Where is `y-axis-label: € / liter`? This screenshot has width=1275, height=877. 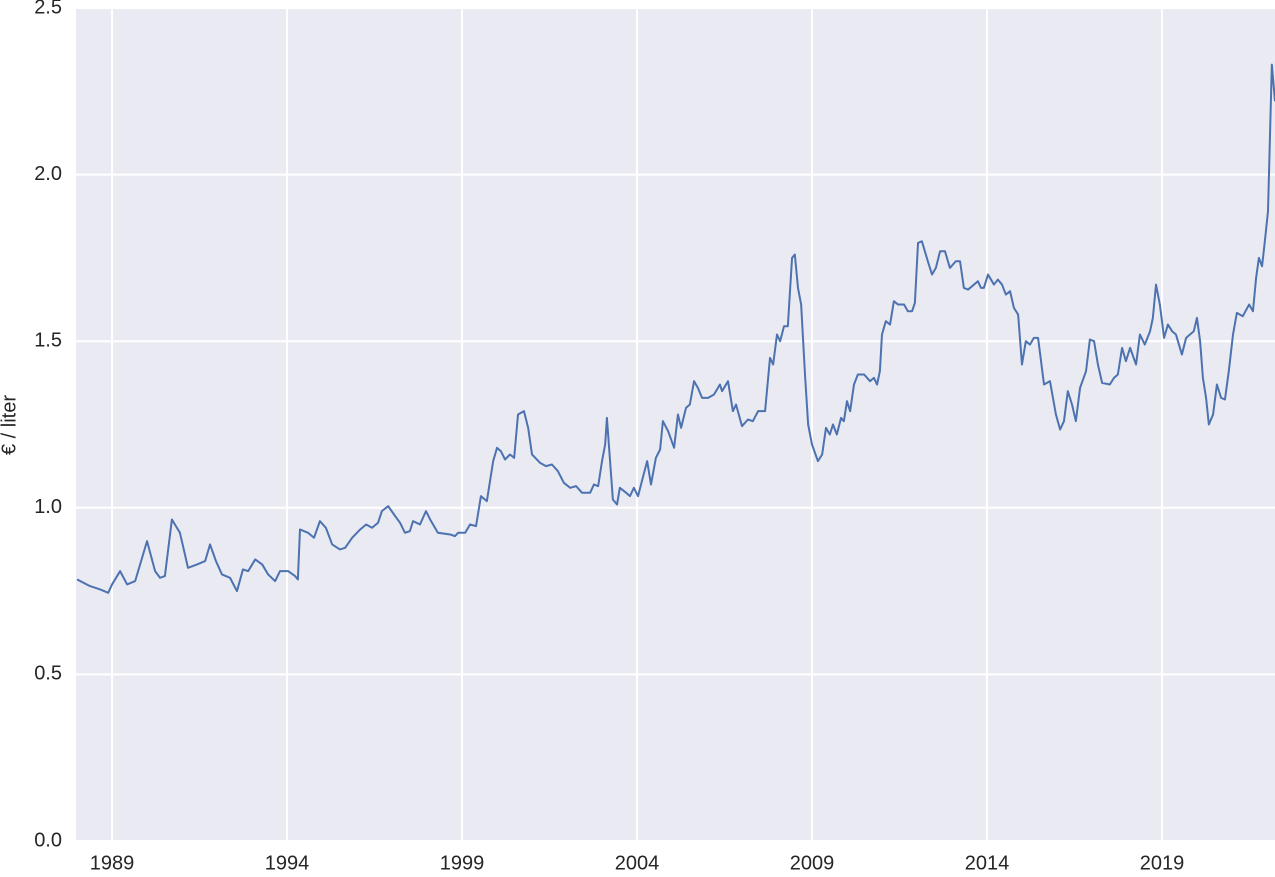 y-axis-label: € / liter is located at coordinates (10, 425).